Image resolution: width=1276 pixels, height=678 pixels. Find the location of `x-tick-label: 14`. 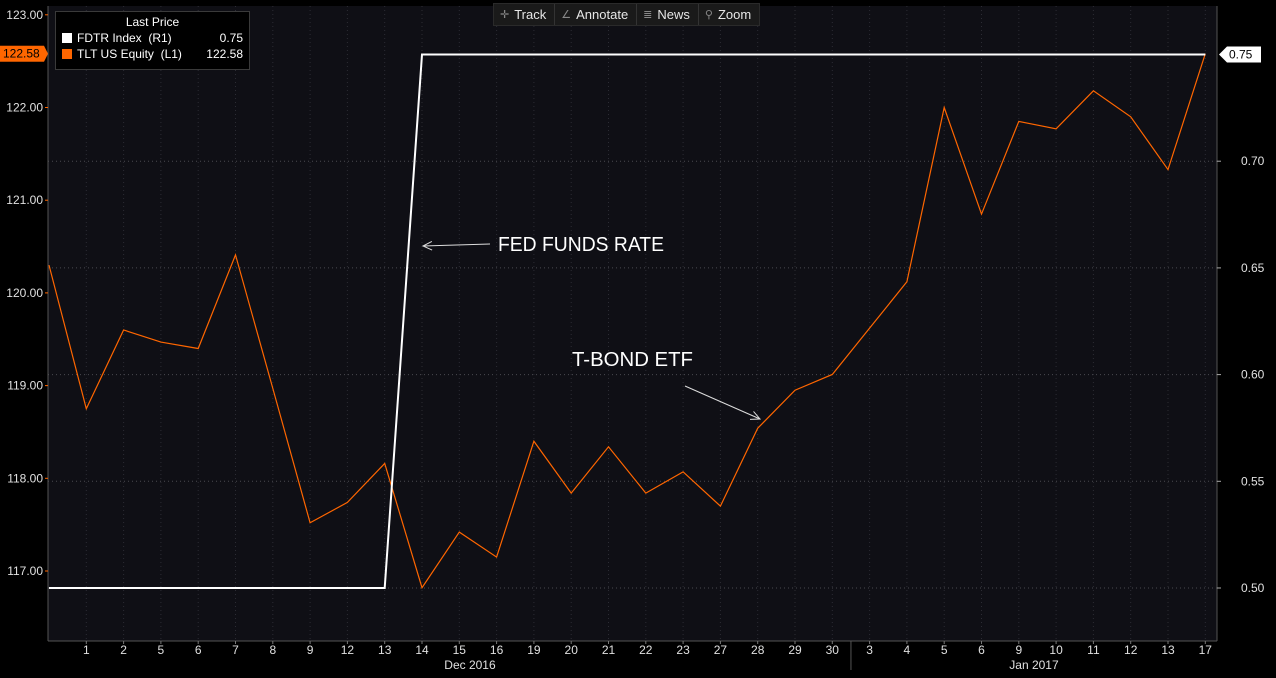

x-tick-label: 14 is located at coordinates (422, 650).